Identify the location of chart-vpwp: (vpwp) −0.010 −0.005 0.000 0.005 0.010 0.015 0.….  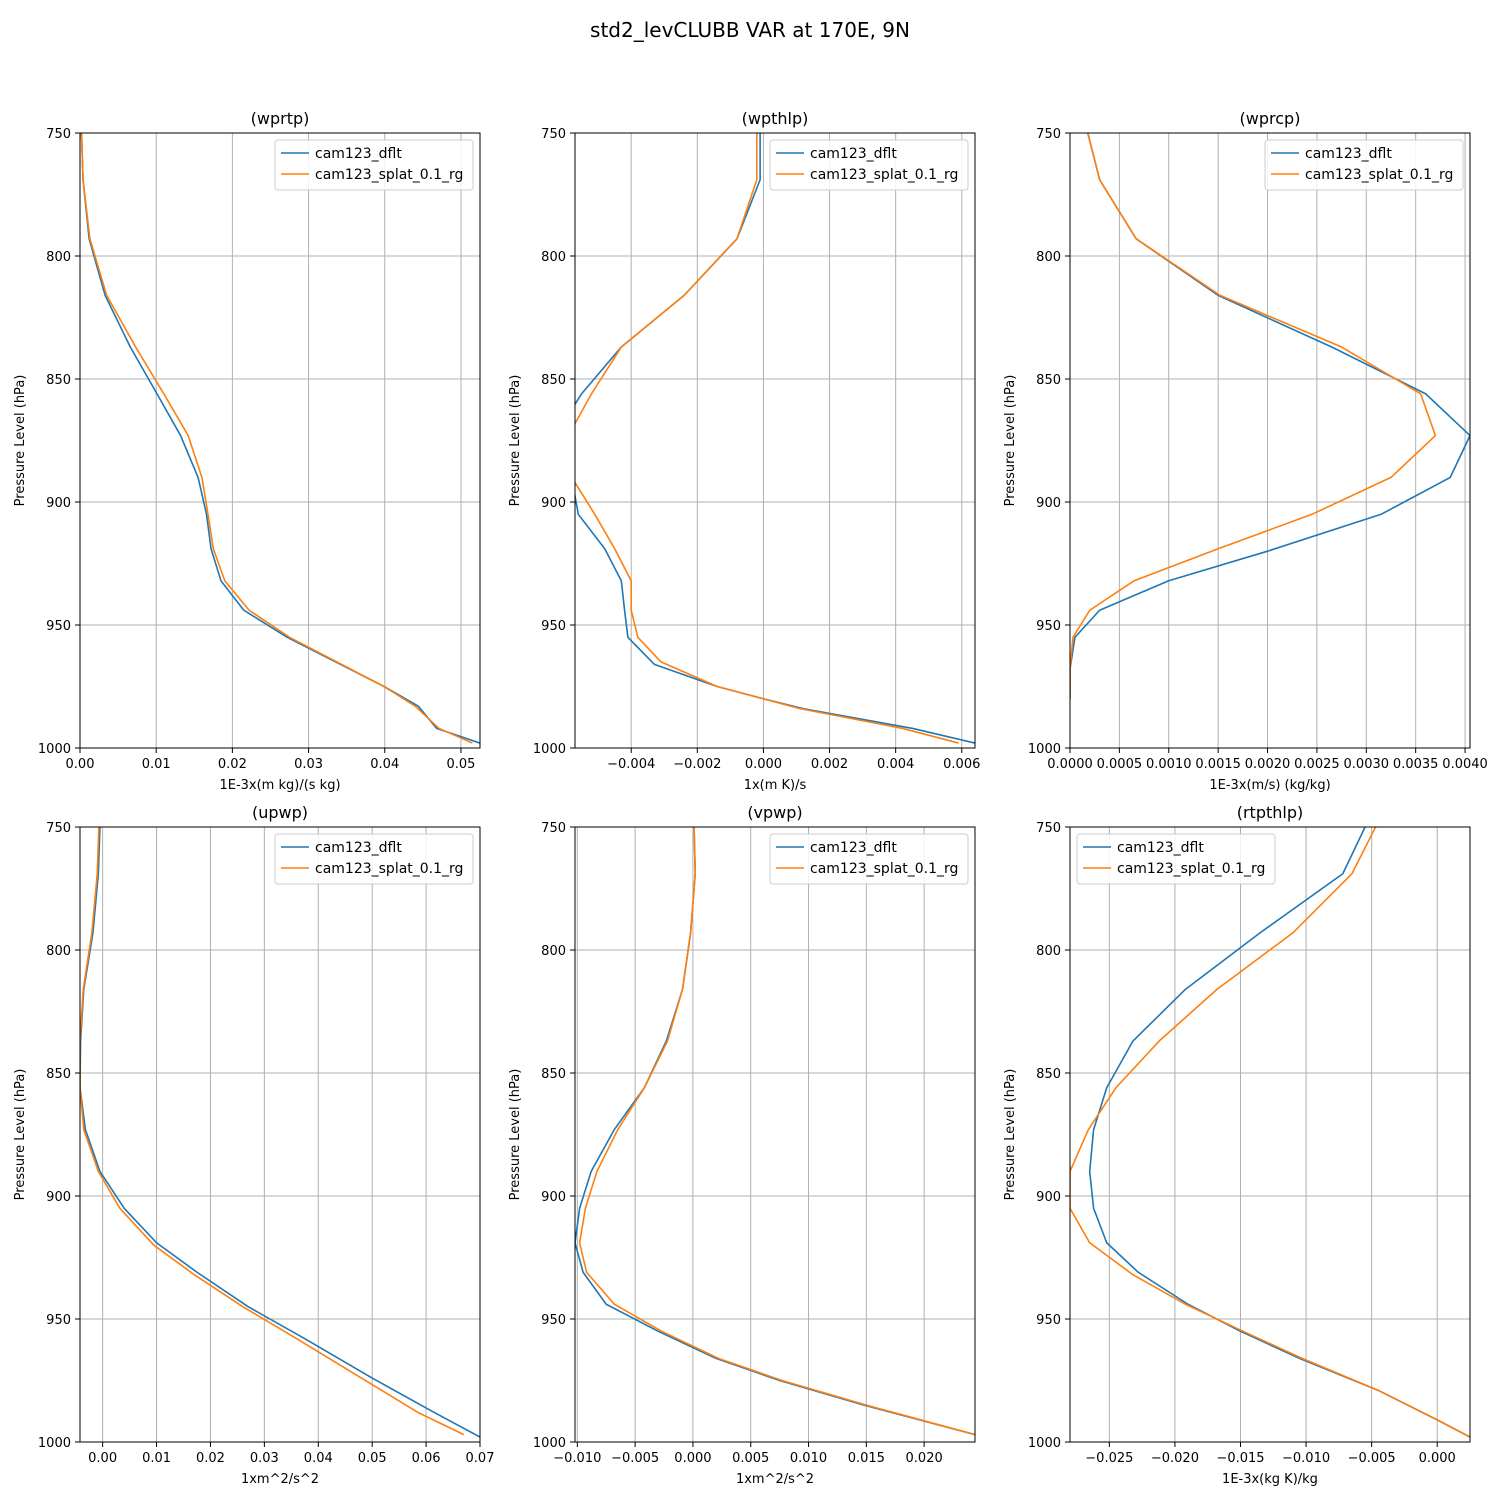
(742, 1145).